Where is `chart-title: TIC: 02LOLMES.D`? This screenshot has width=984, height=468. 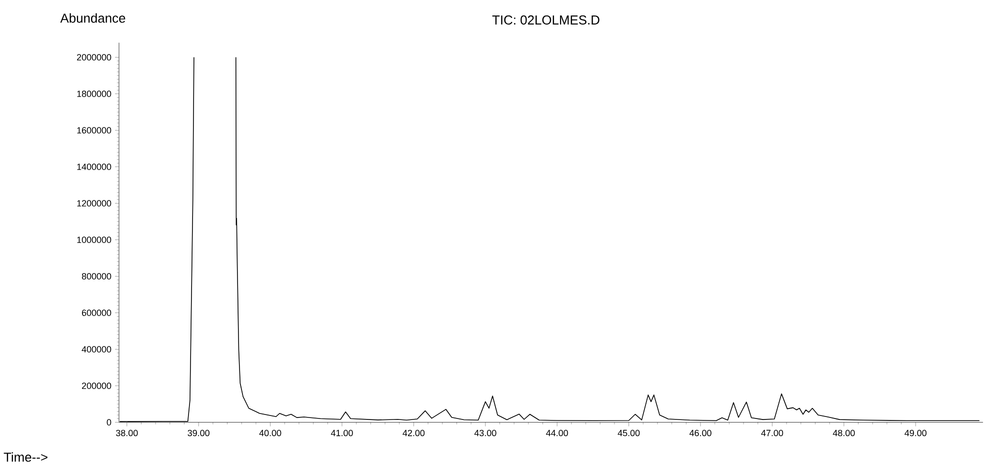 chart-title: TIC: 02LOLMES.D is located at coordinates (546, 20).